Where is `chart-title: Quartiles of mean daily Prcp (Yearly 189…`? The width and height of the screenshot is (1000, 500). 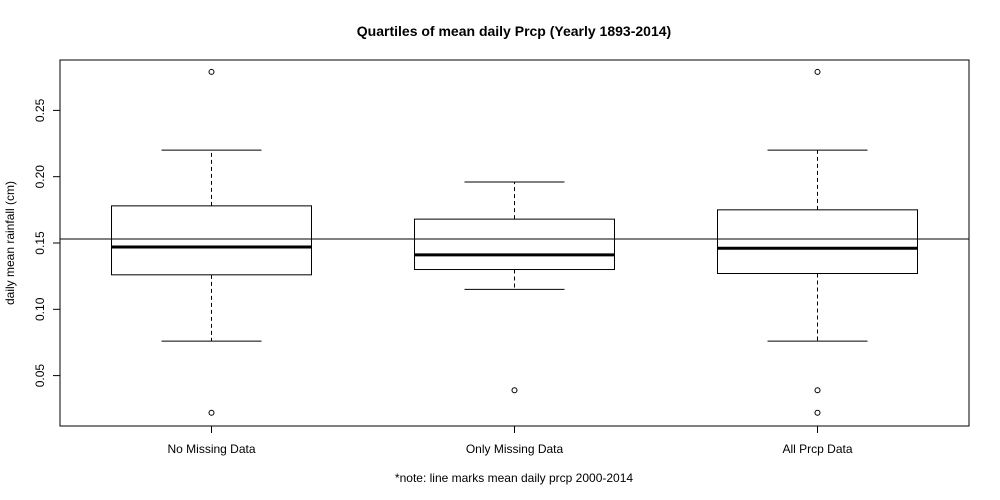 chart-title: Quartiles of mean daily Prcp (Yearly 189… is located at coordinates (514, 31).